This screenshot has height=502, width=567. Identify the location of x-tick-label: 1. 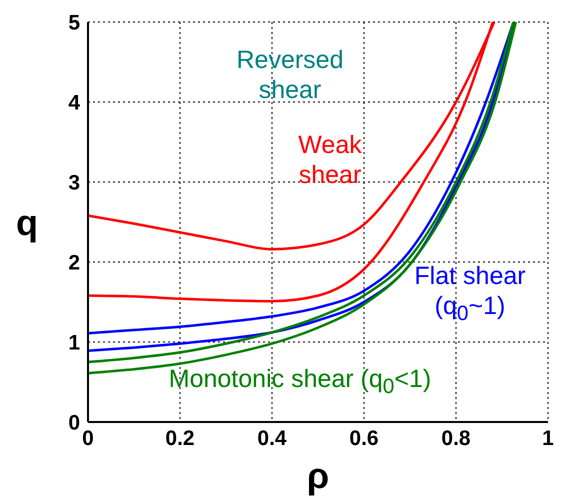
(548, 438).